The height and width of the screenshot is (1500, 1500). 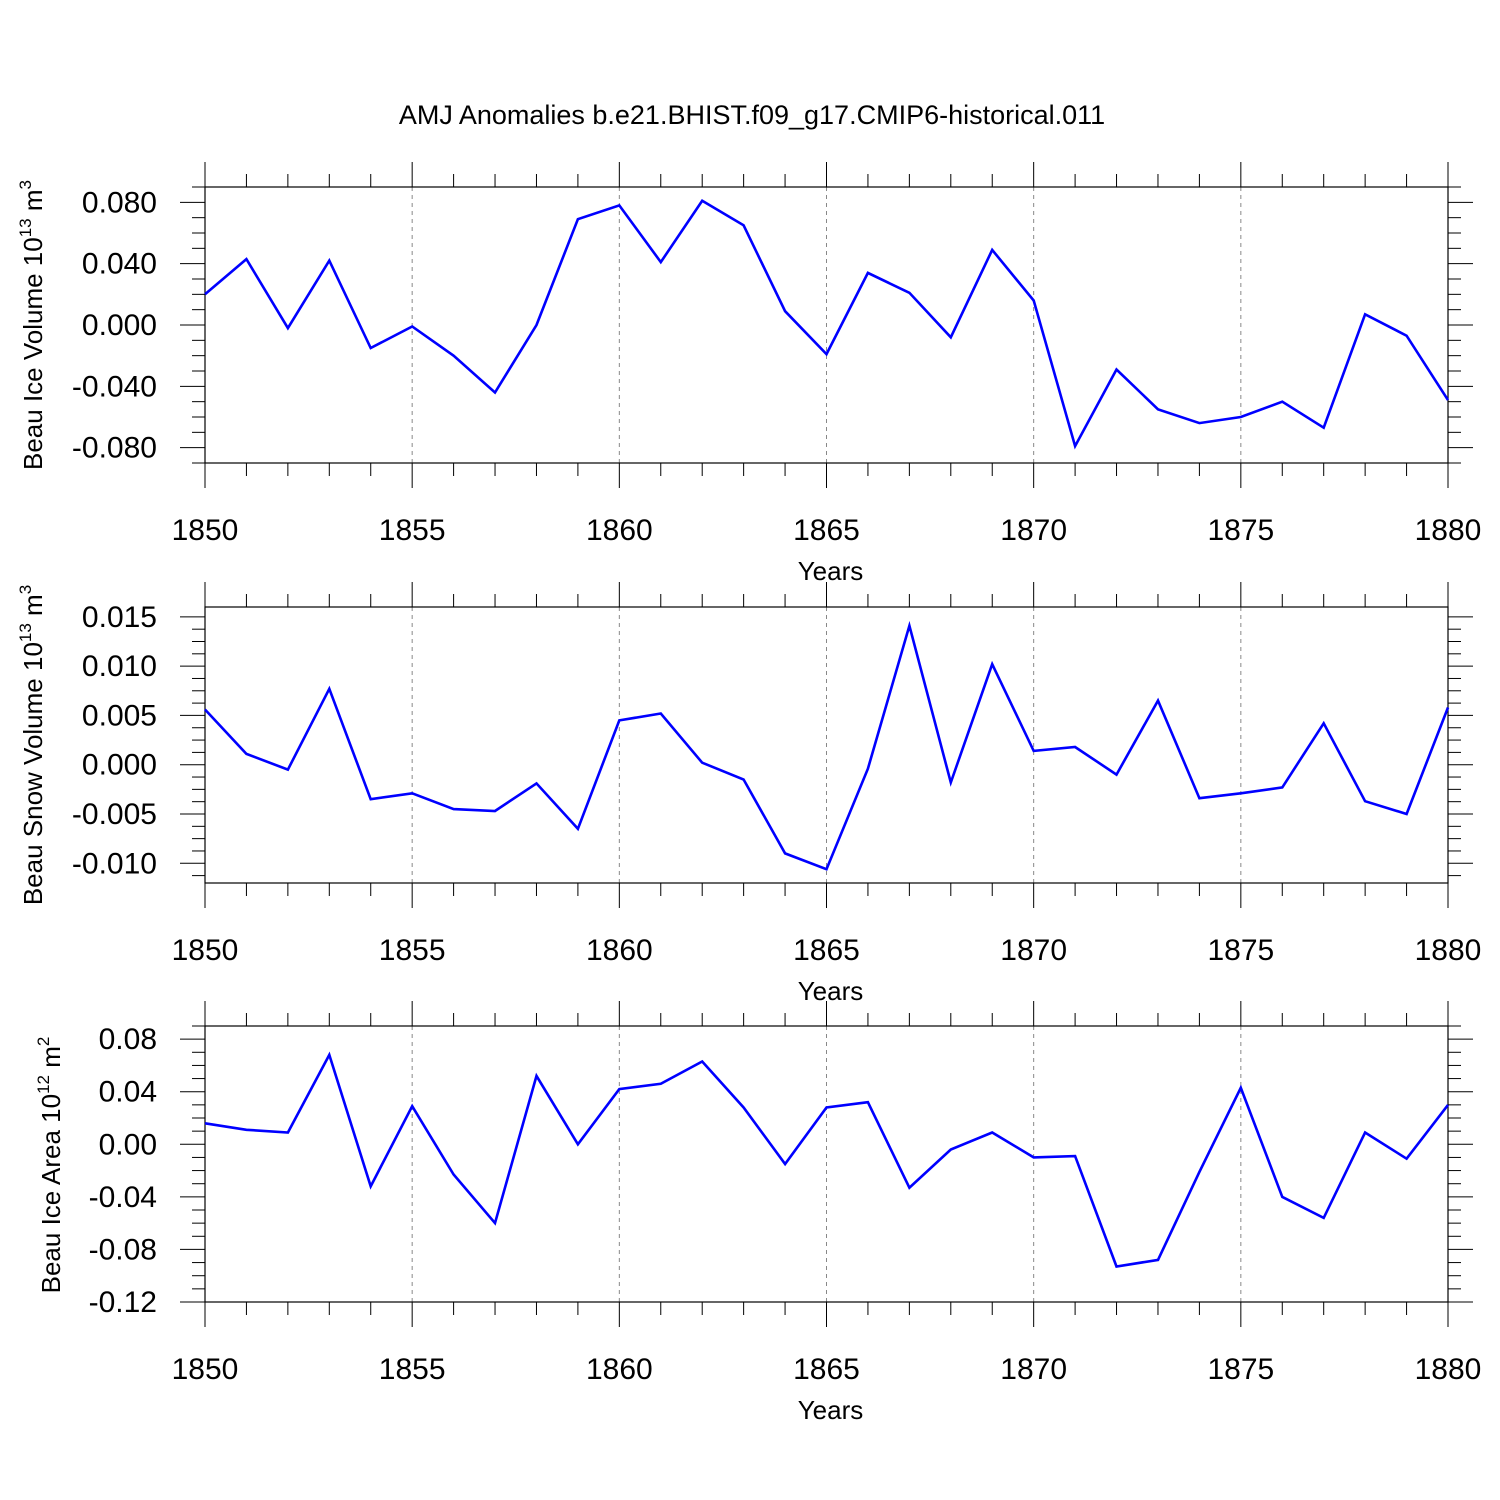 I want to click on y-tick-label: -0.010, so click(x=114, y=863).